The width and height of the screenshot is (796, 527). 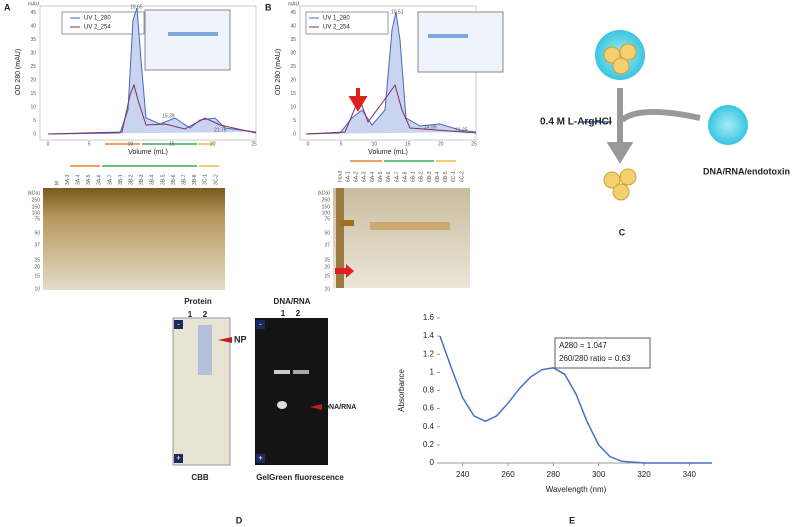 What do you see at coordinates (340, 407) in the screenshot?
I see `band-label: DNA/RNA` at bounding box center [340, 407].